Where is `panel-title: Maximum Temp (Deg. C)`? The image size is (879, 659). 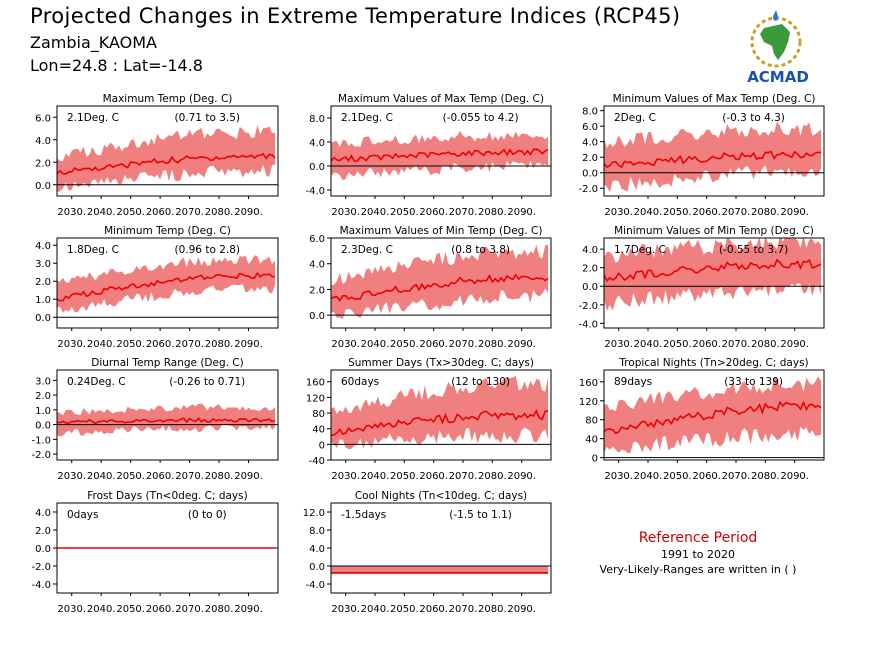 panel-title: Maximum Temp (Deg. C) is located at coordinates (168, 99).